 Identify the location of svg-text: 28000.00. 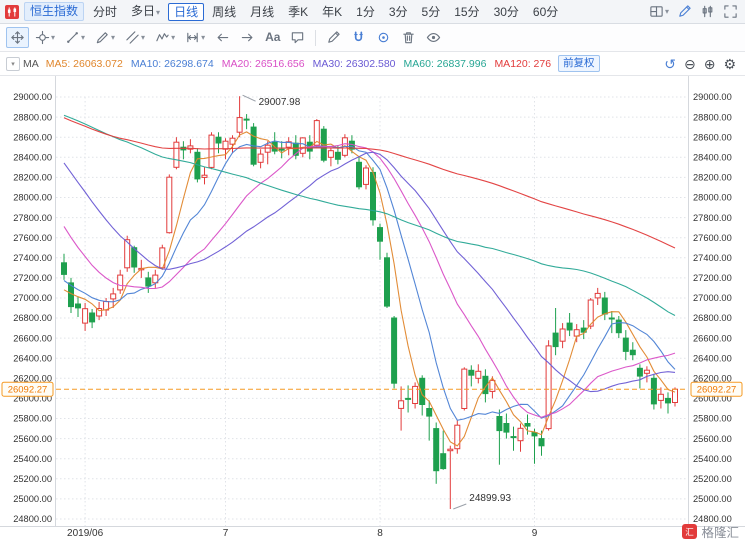
(32, 198).